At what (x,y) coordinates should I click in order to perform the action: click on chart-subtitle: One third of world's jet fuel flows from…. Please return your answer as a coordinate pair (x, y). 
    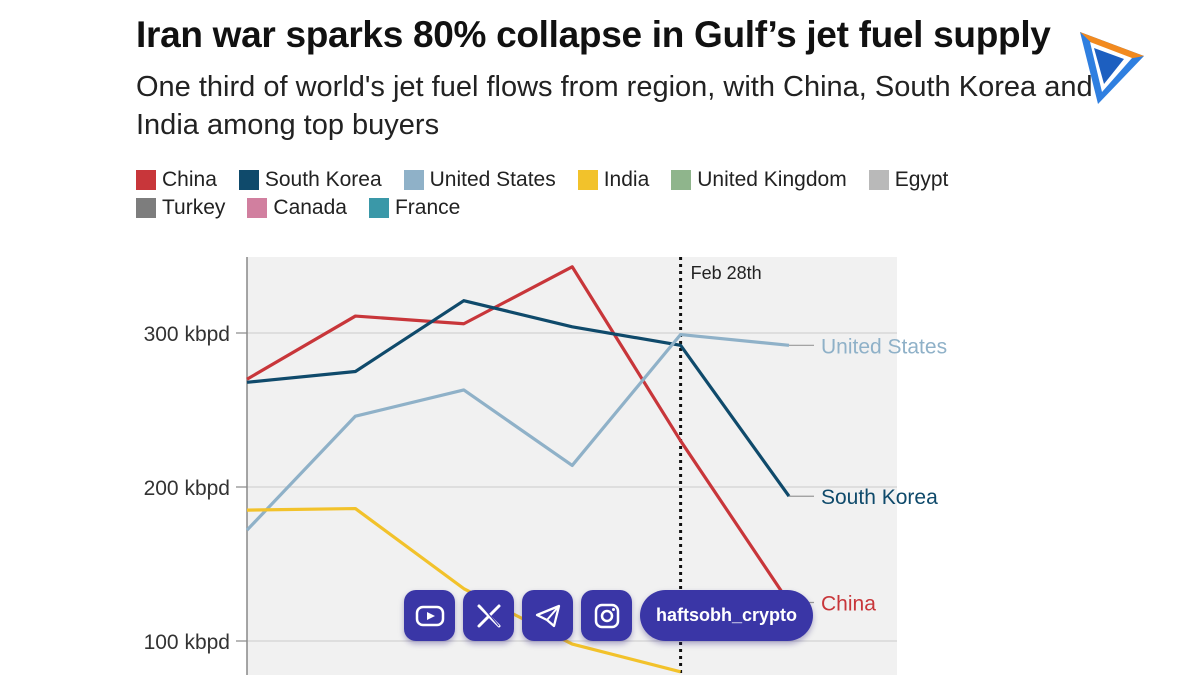
    Looking at the image, I should click on (614, 106).